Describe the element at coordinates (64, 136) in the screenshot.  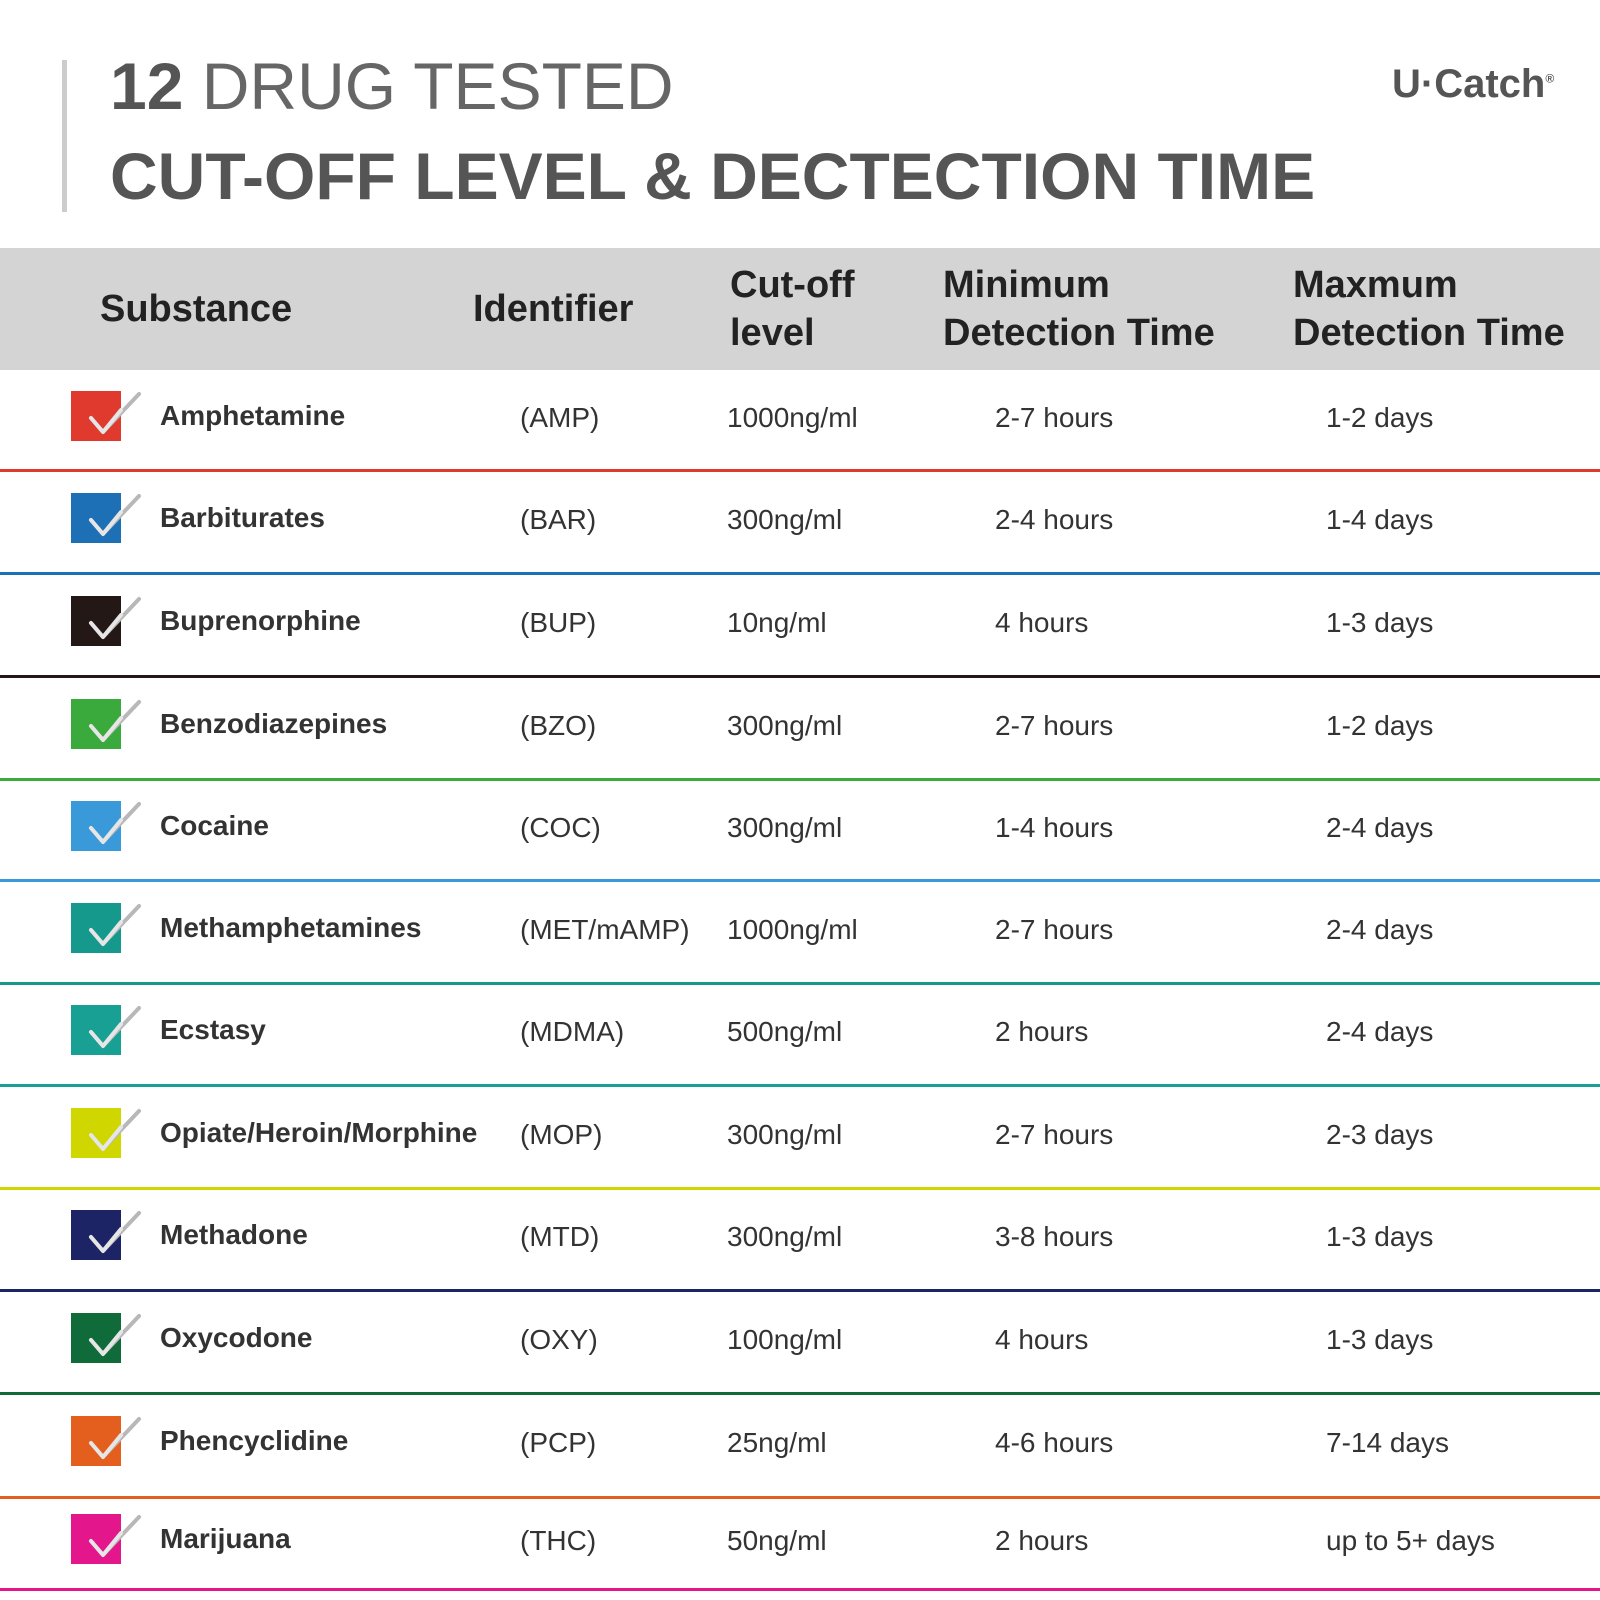
I see `title-bar` at that location.